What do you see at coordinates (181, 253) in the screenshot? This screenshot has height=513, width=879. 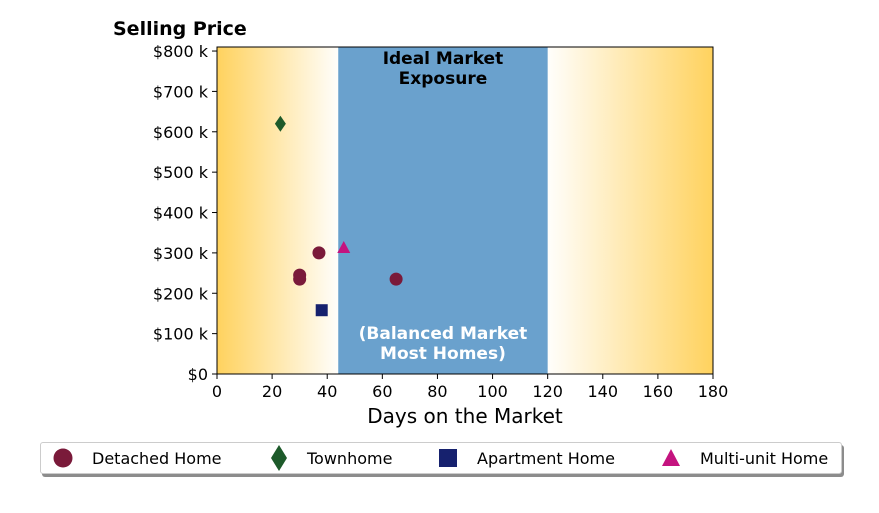 I see `y-tick-label: $300 k` at bounding box center [181, 253].